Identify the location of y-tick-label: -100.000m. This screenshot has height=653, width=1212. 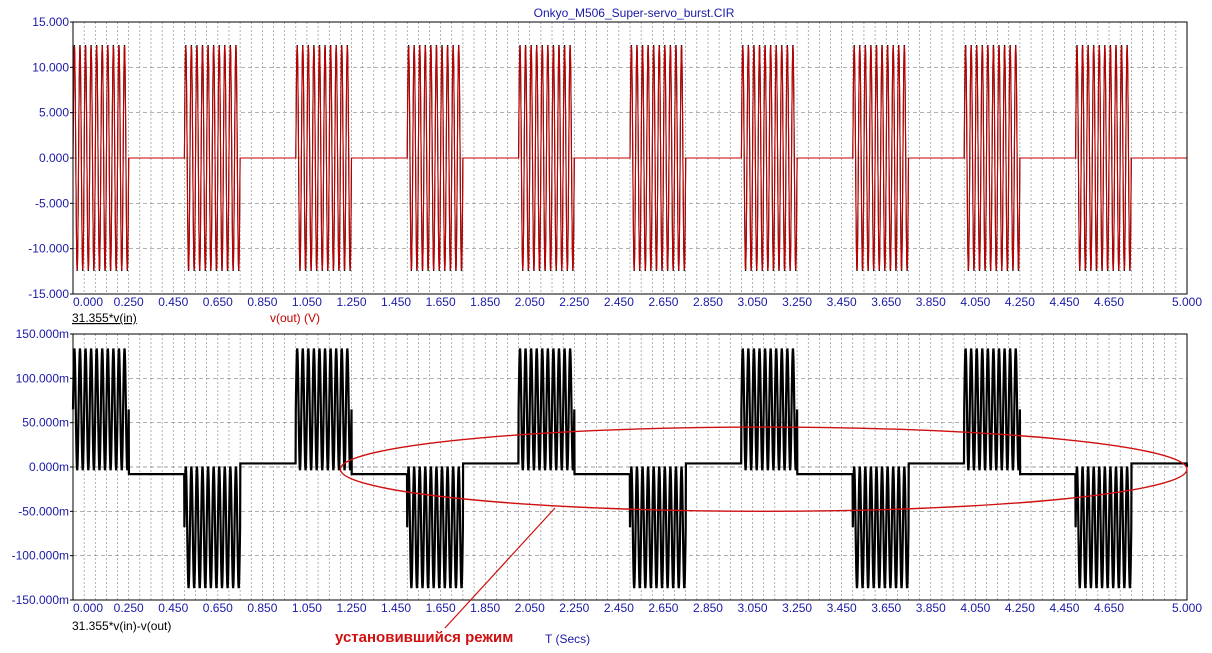
(40, 556).